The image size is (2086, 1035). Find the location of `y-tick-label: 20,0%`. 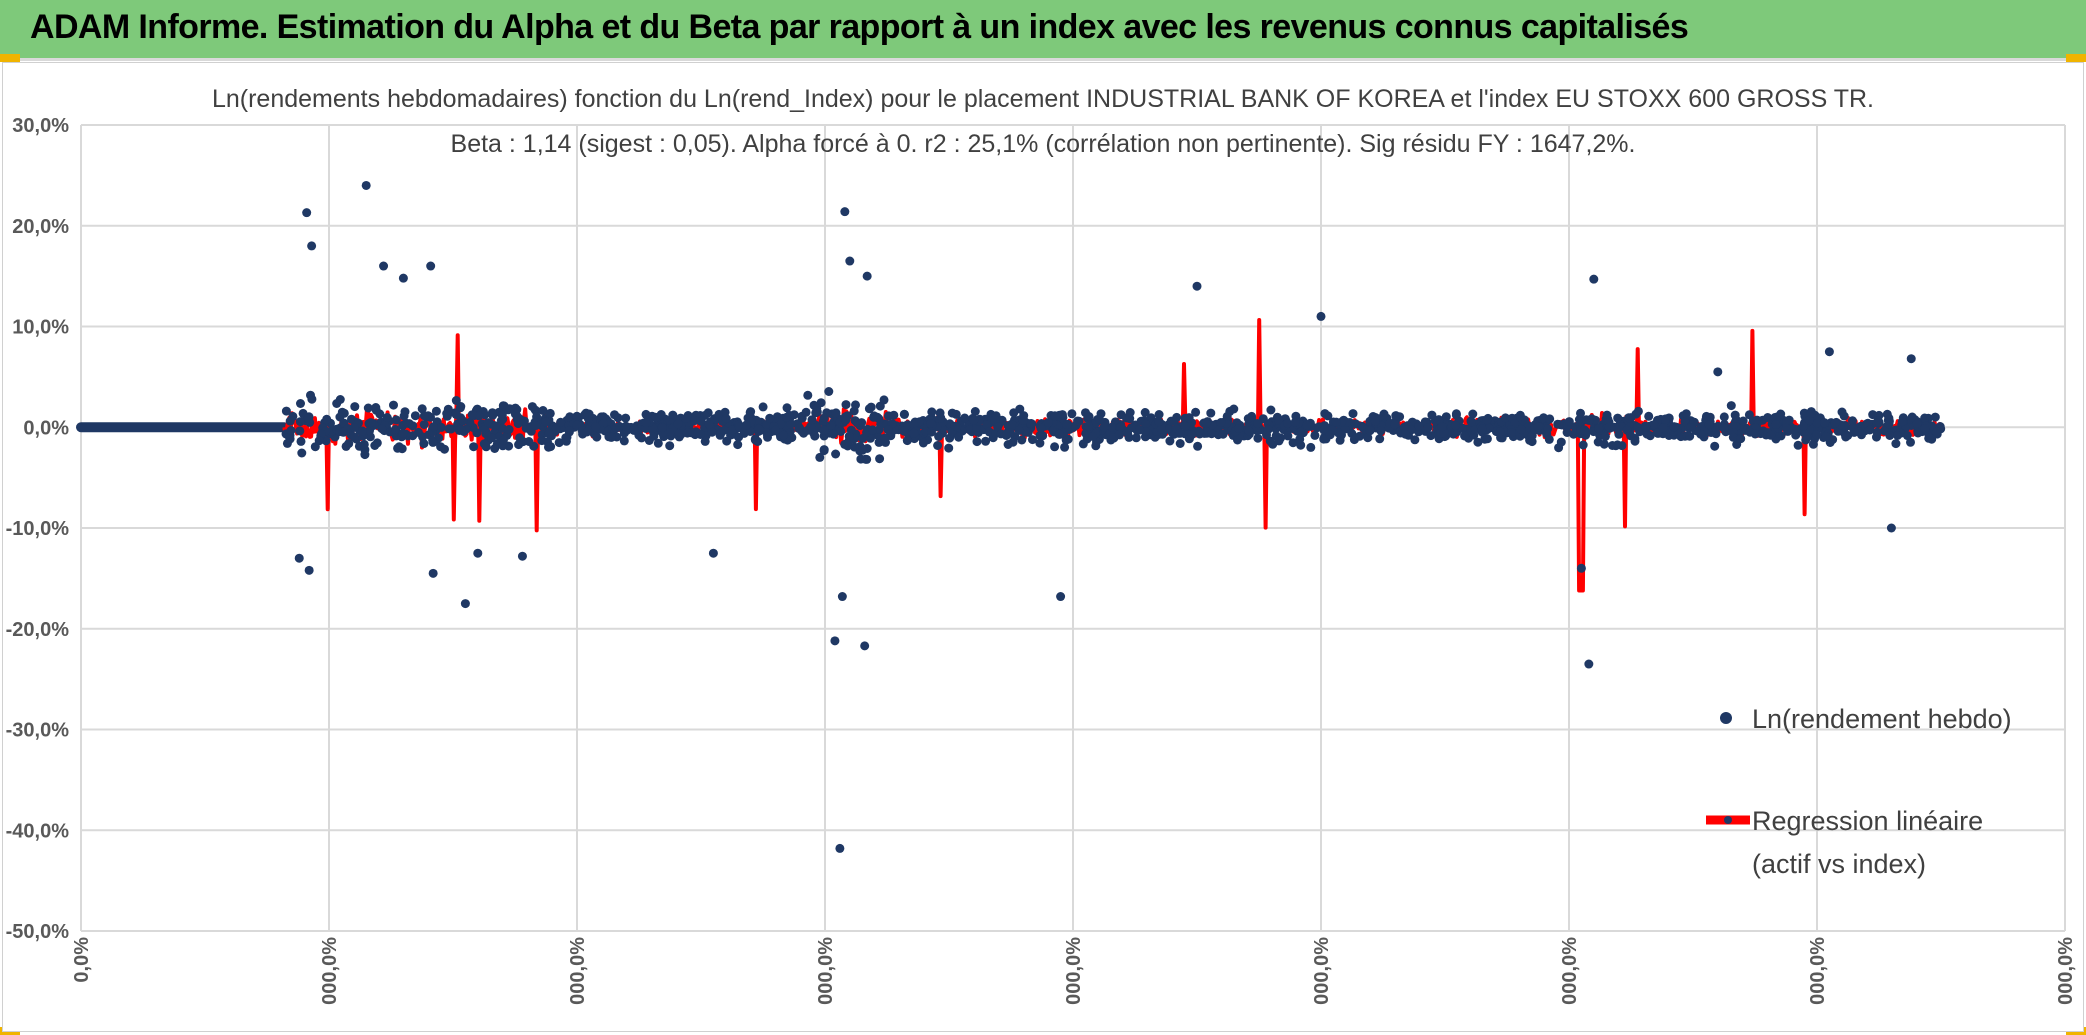

y-tick-label: 20,0% is located at coordinates (40, 227).